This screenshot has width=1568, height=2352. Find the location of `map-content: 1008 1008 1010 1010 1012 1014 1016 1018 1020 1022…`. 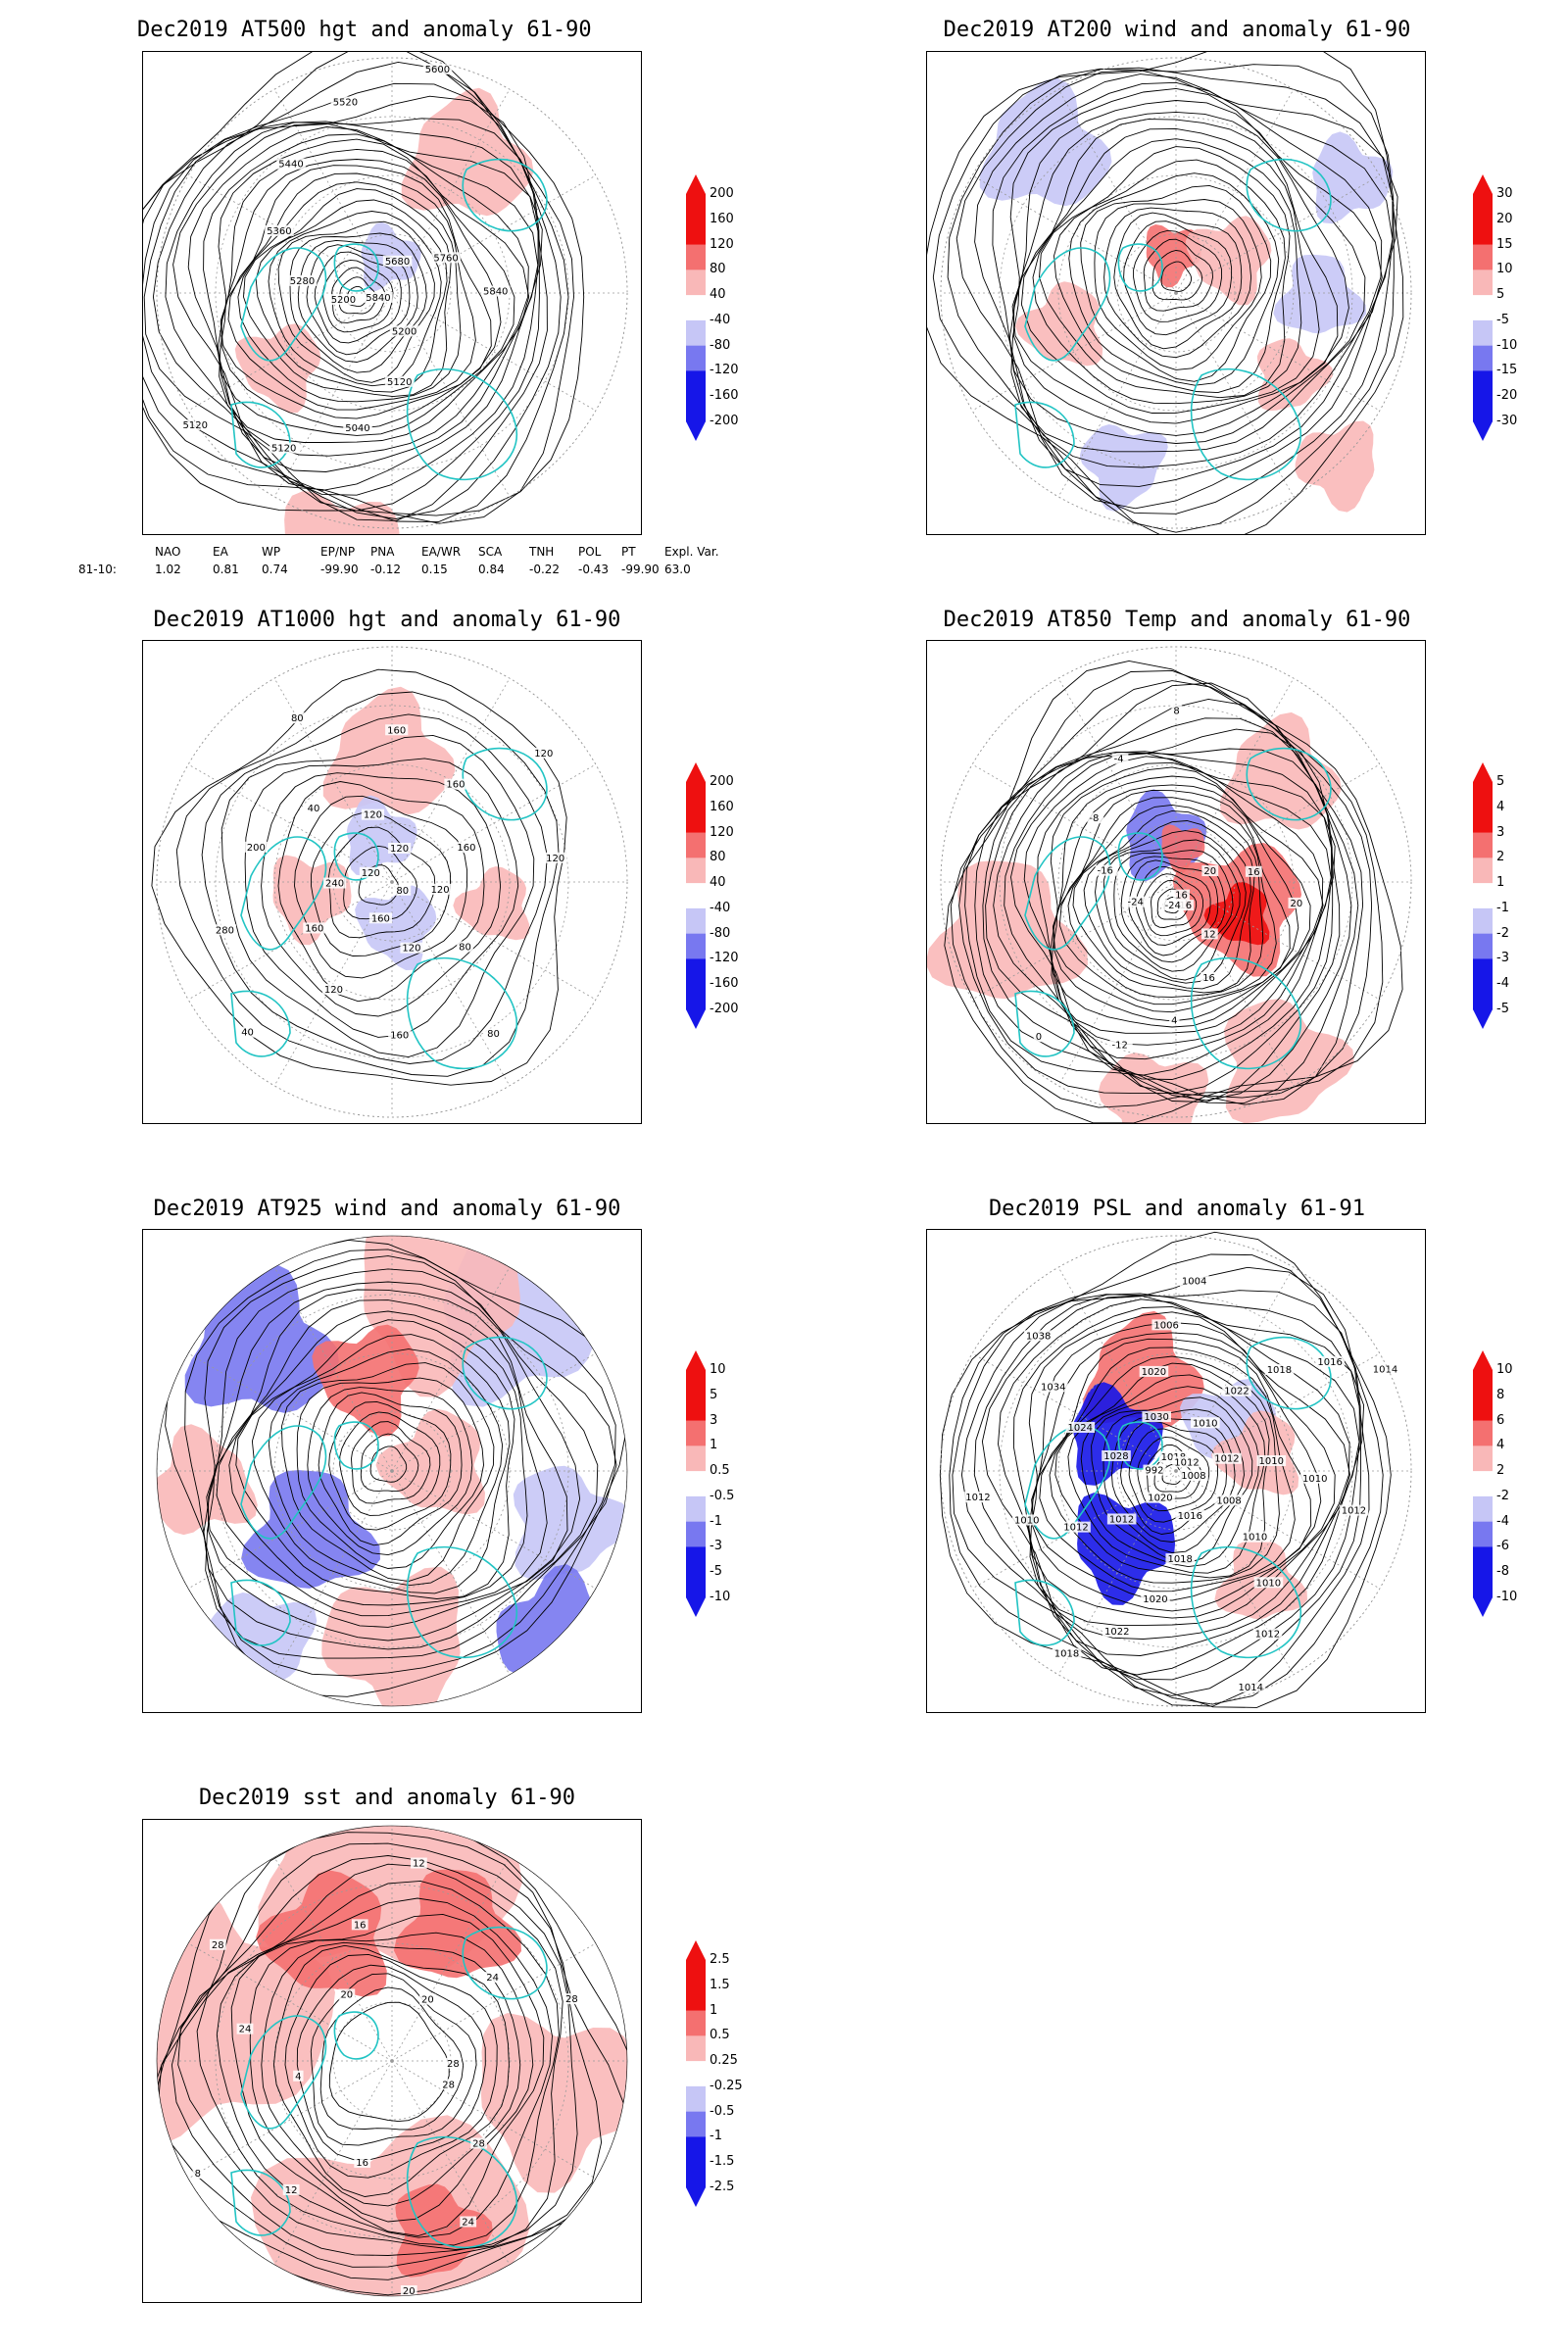

map-content: 1008 1008 1010 1010 1012 1014 1016 1018 1020 1022… is located at coordinates (1175, 1469).